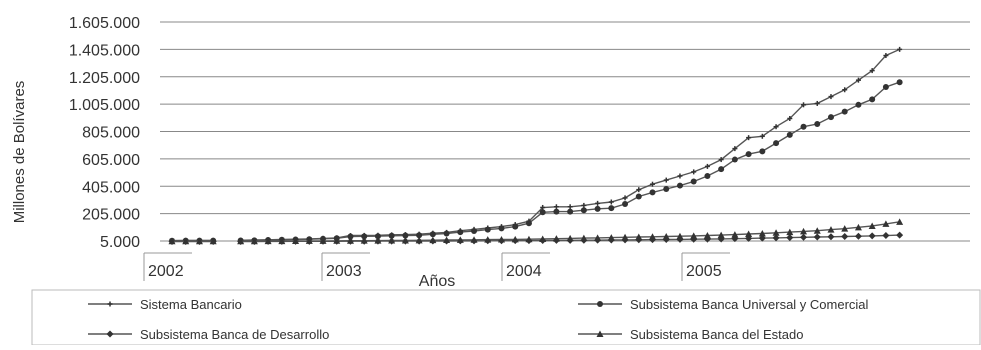 The height and width of the screenshot is (350, 981). Describe the element at coordinates (437, 281) in the screenshot. I see `x-axis-label: Años` at that location.